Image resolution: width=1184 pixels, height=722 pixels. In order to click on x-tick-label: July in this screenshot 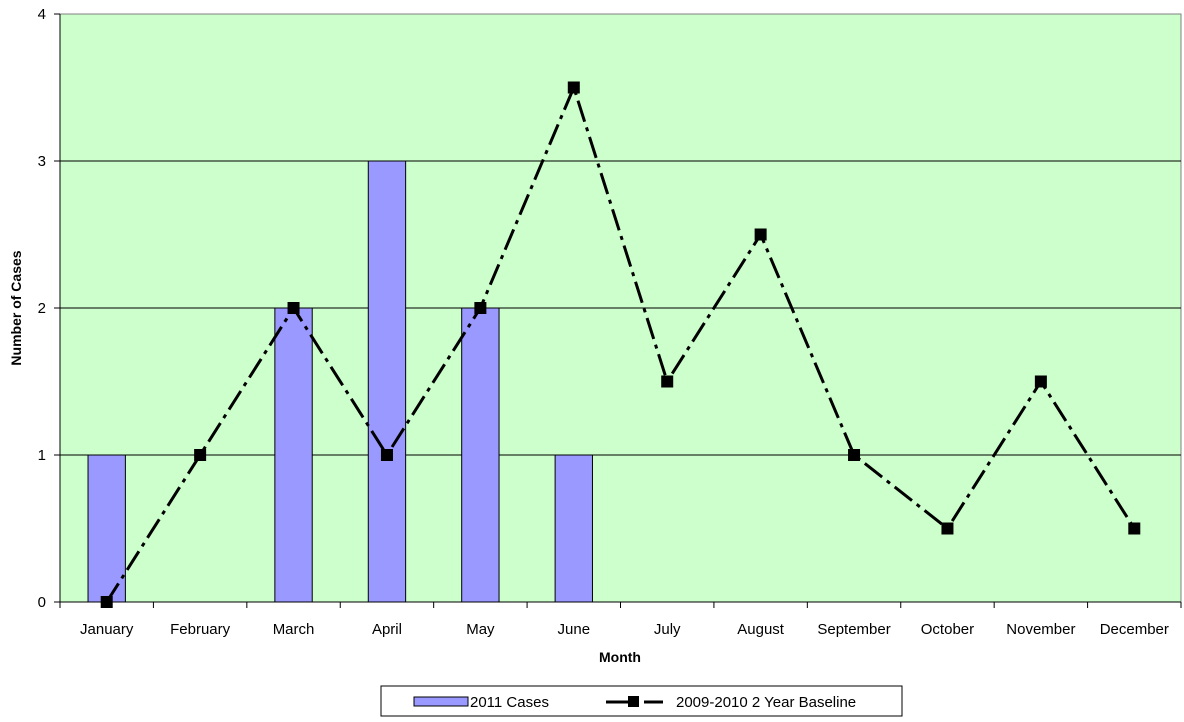, I will do `click(667, 629)`.